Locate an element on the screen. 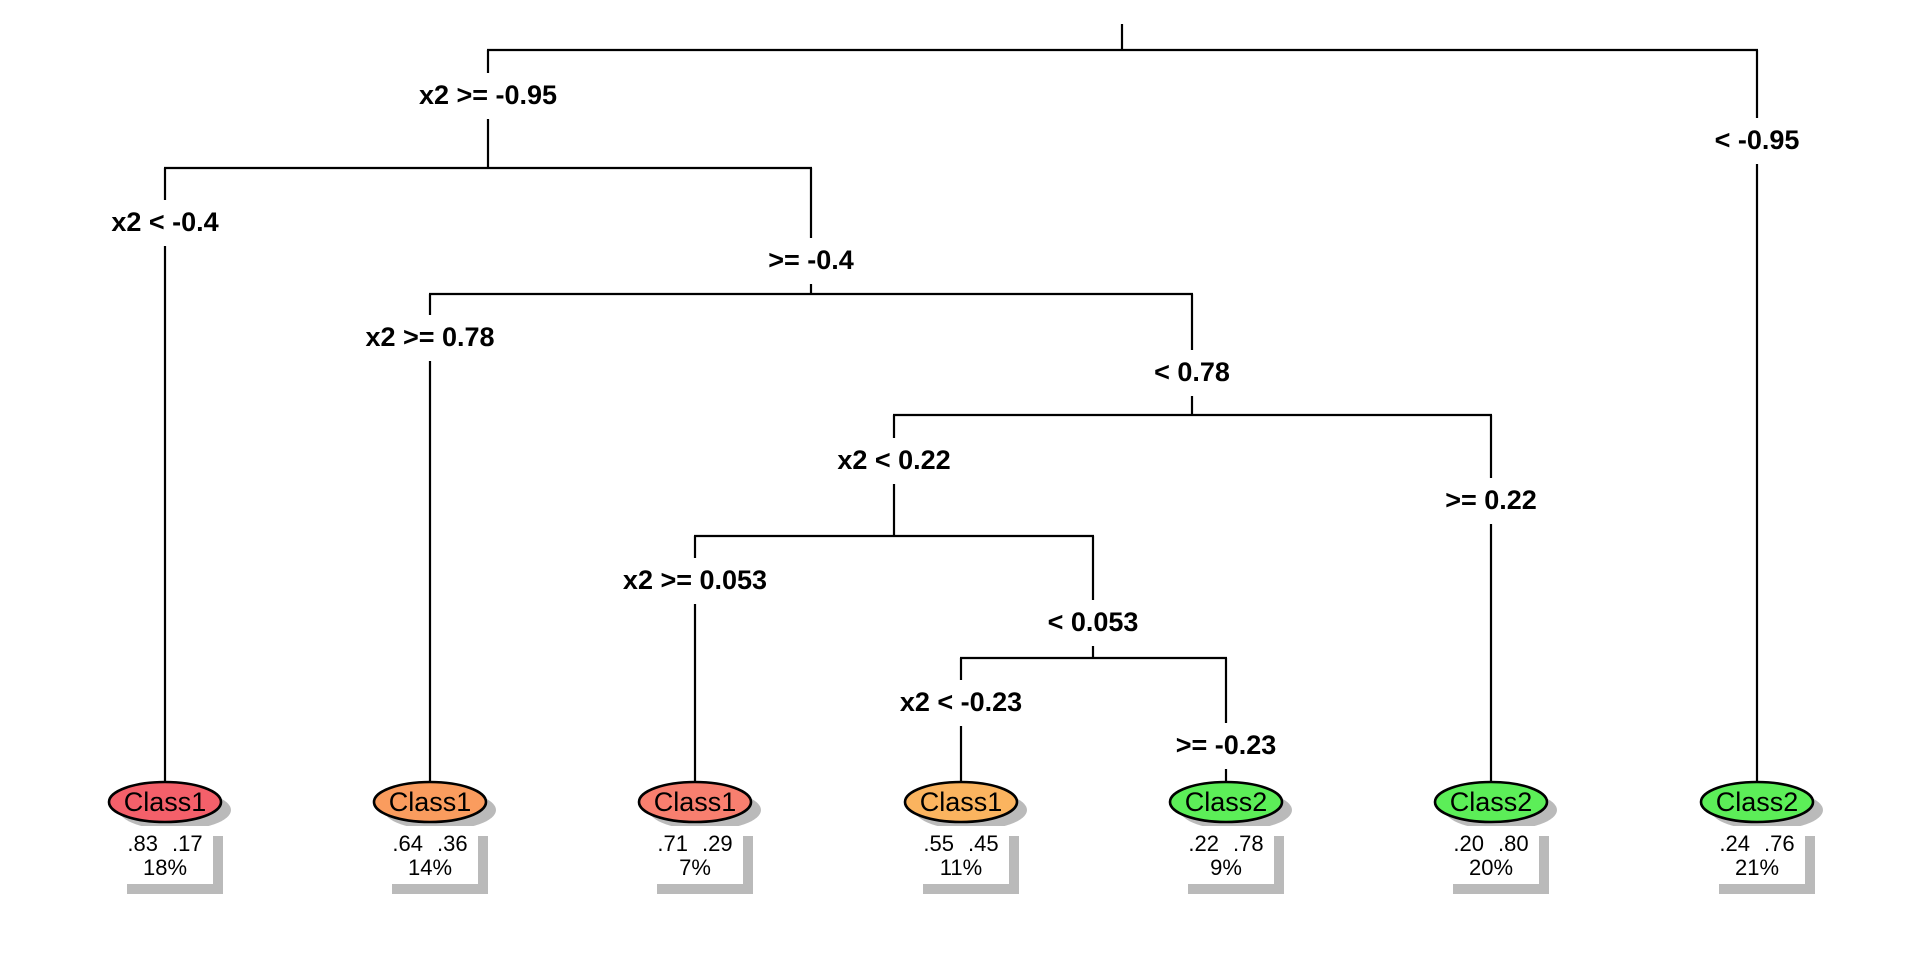 Image resolution: width=1920 pixels, height=960 pixels. leaf-prob-class2: .29 is located at coordinates (717, 843).